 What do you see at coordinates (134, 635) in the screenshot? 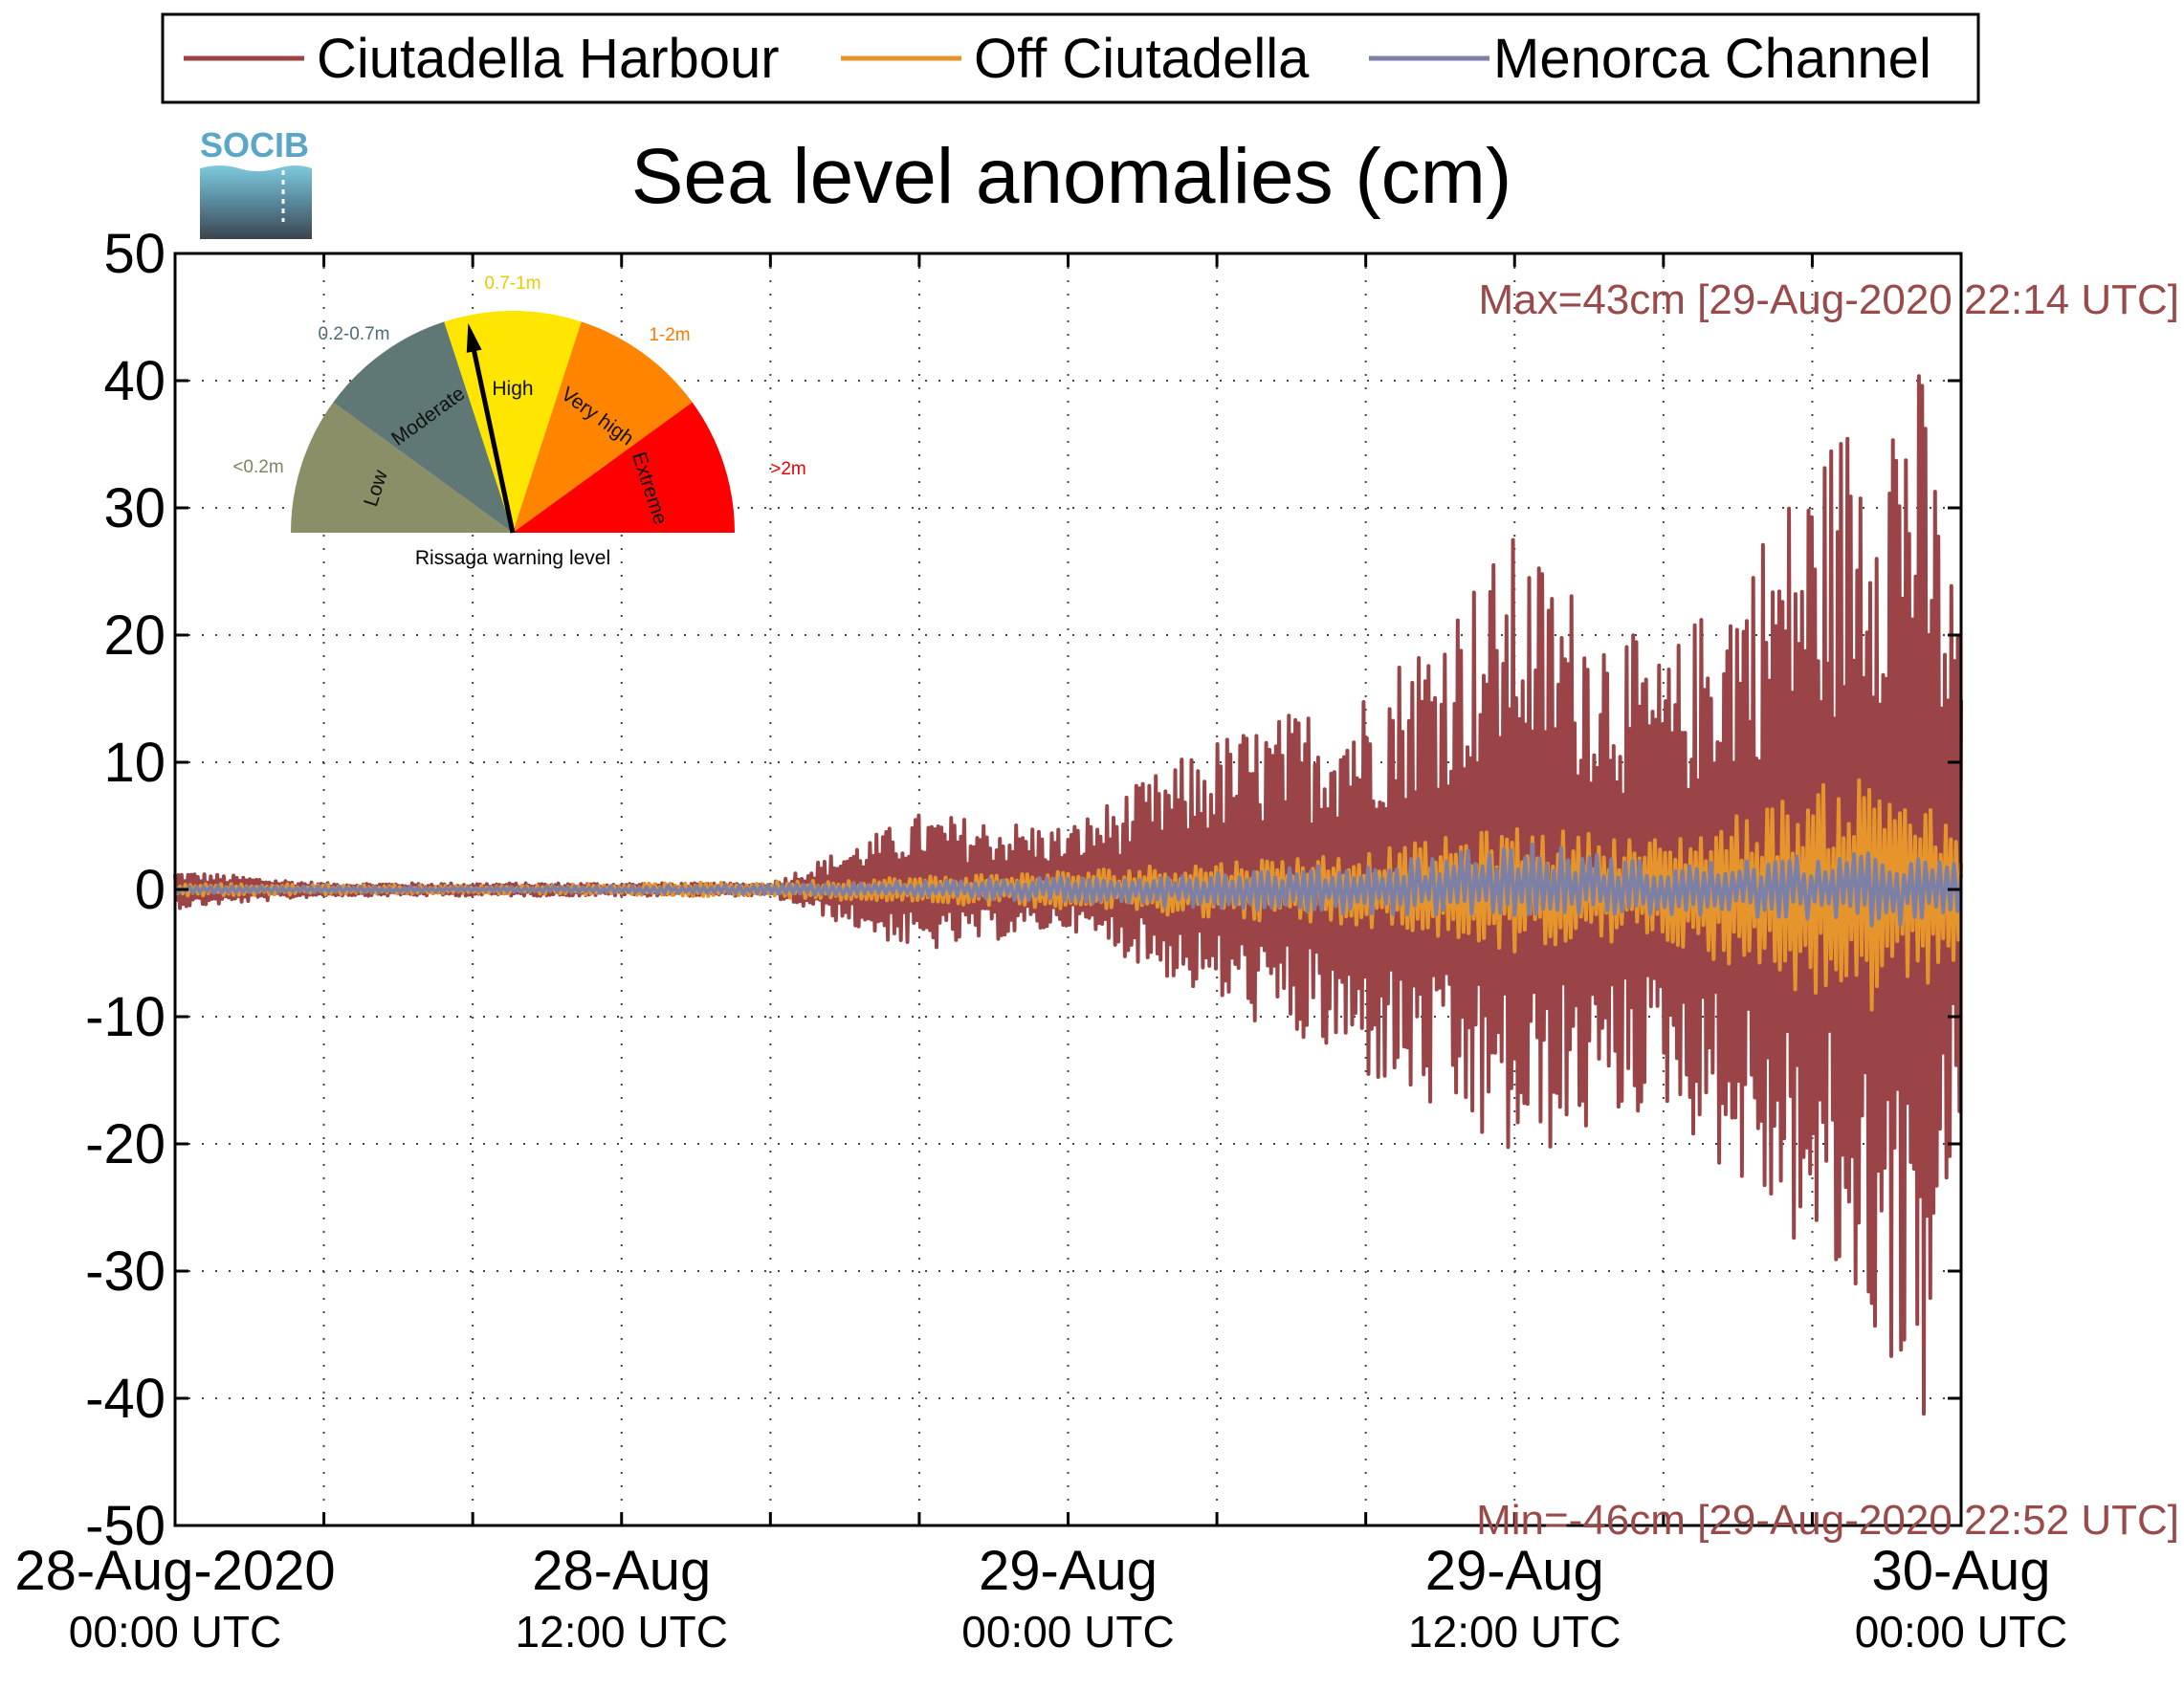
I see `y-tick-label: 20` at bounding box center [134, 635].